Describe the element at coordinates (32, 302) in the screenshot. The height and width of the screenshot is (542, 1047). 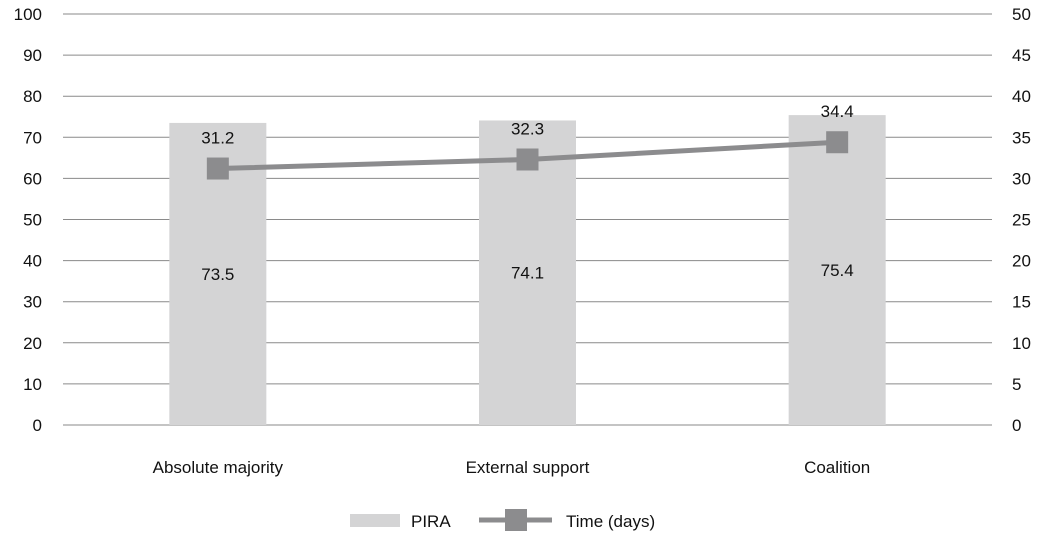
I see `left-tick-label: 30` at that location.